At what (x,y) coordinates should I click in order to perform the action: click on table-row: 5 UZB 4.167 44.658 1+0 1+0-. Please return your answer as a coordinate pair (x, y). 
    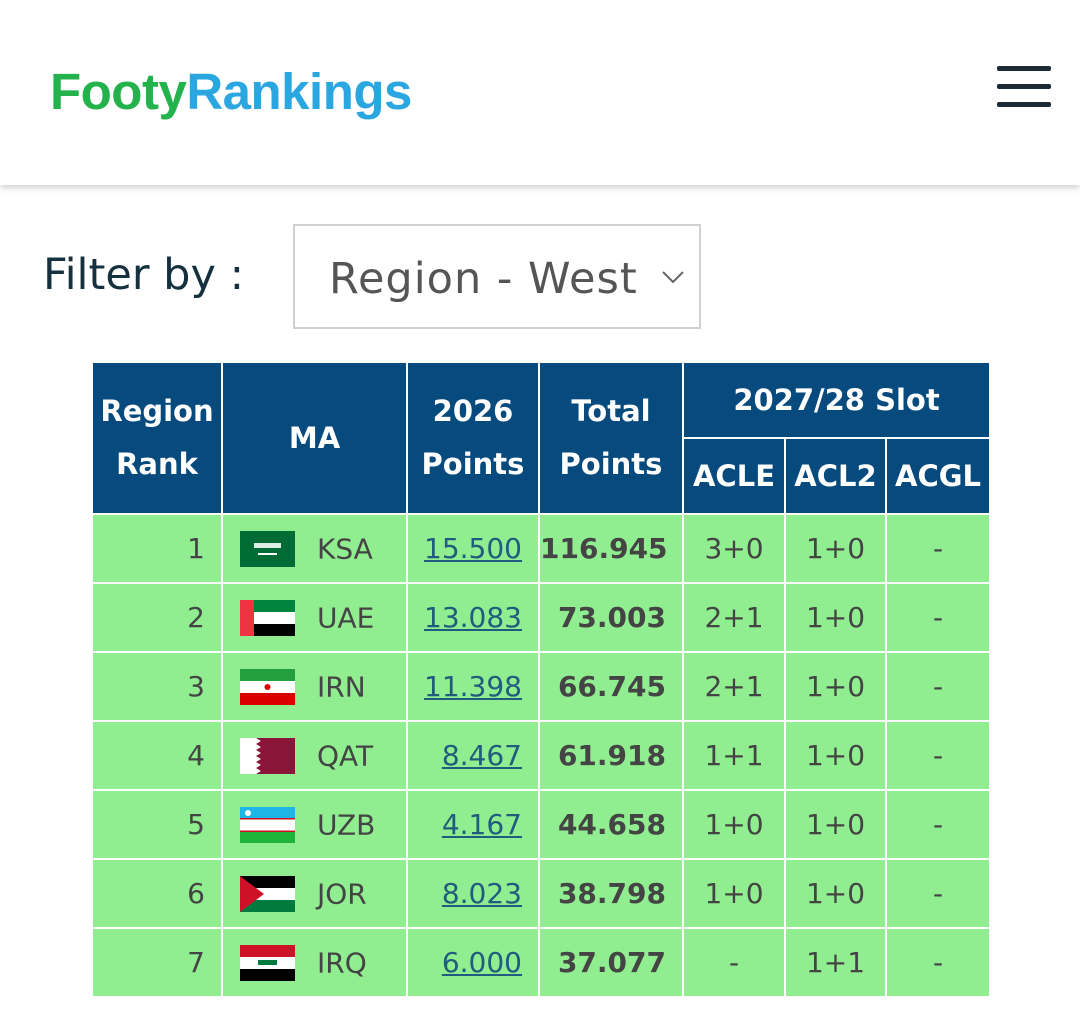
    Looking at the image, I should click on (541, 824).